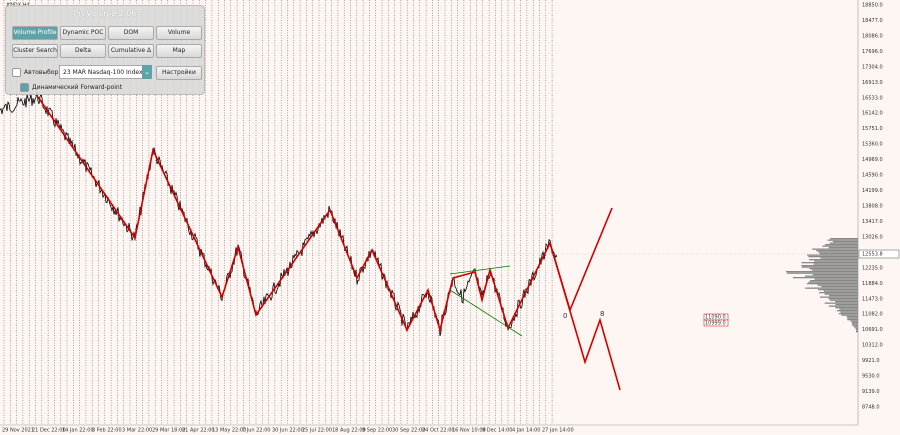 Image resolution: width=900 pixels, height=435 pixels. Describe the element at coordinates (168, 431) in the screenshot. I see `time-label: 29 Mar 18:00` at that location.